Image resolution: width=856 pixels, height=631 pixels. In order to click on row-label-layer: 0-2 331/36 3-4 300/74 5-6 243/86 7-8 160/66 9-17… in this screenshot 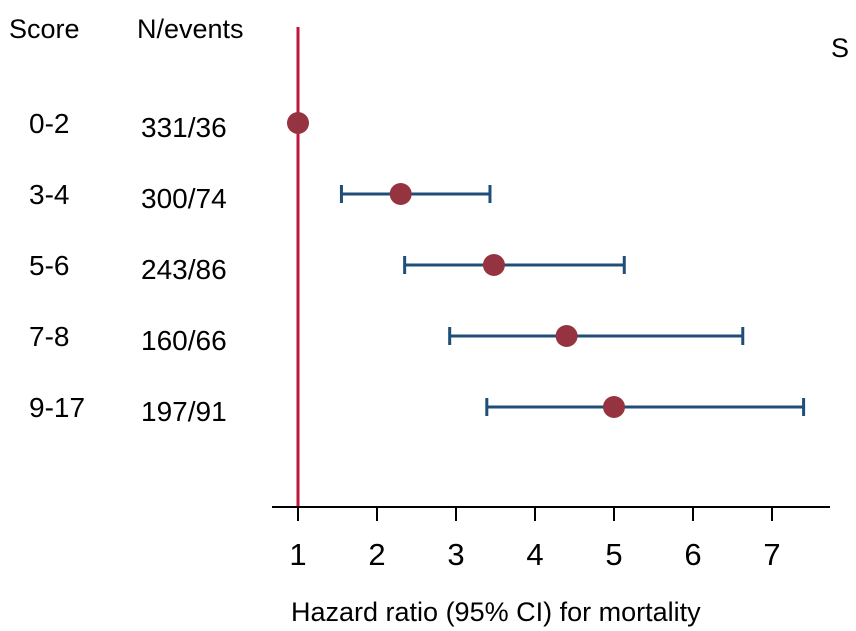, I will do `click(128, 267)`.